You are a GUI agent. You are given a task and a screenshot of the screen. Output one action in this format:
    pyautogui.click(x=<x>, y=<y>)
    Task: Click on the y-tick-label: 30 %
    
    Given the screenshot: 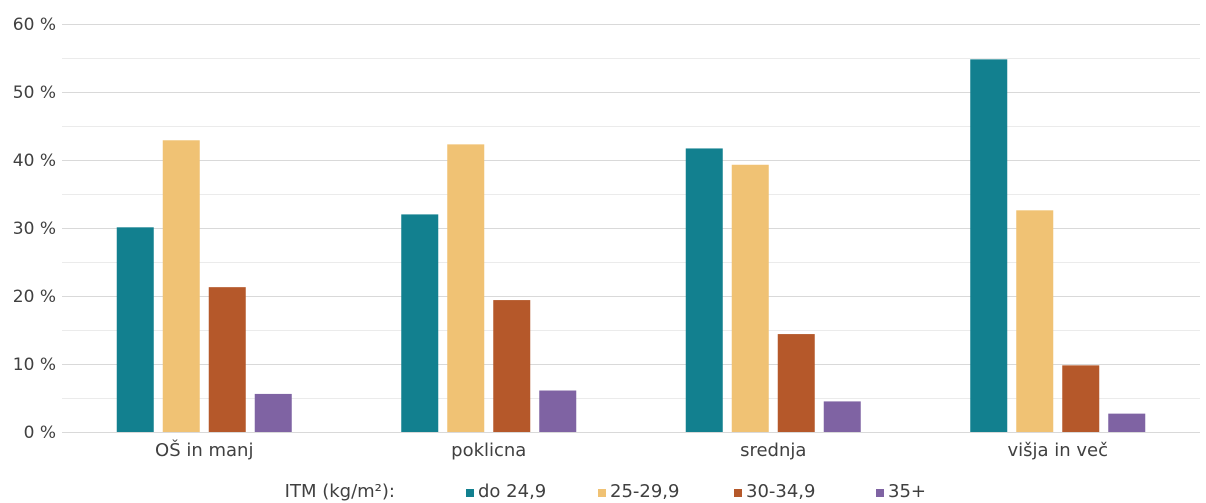 What is the action you would take?
    pyautogui.click(x=34, y=229)
    